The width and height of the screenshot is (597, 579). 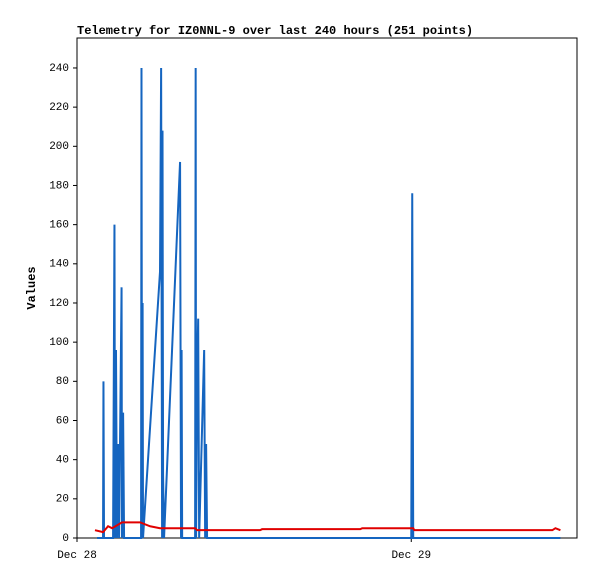 I want to click on x-tick-label: Dec 28, so click(x=77, y=556).